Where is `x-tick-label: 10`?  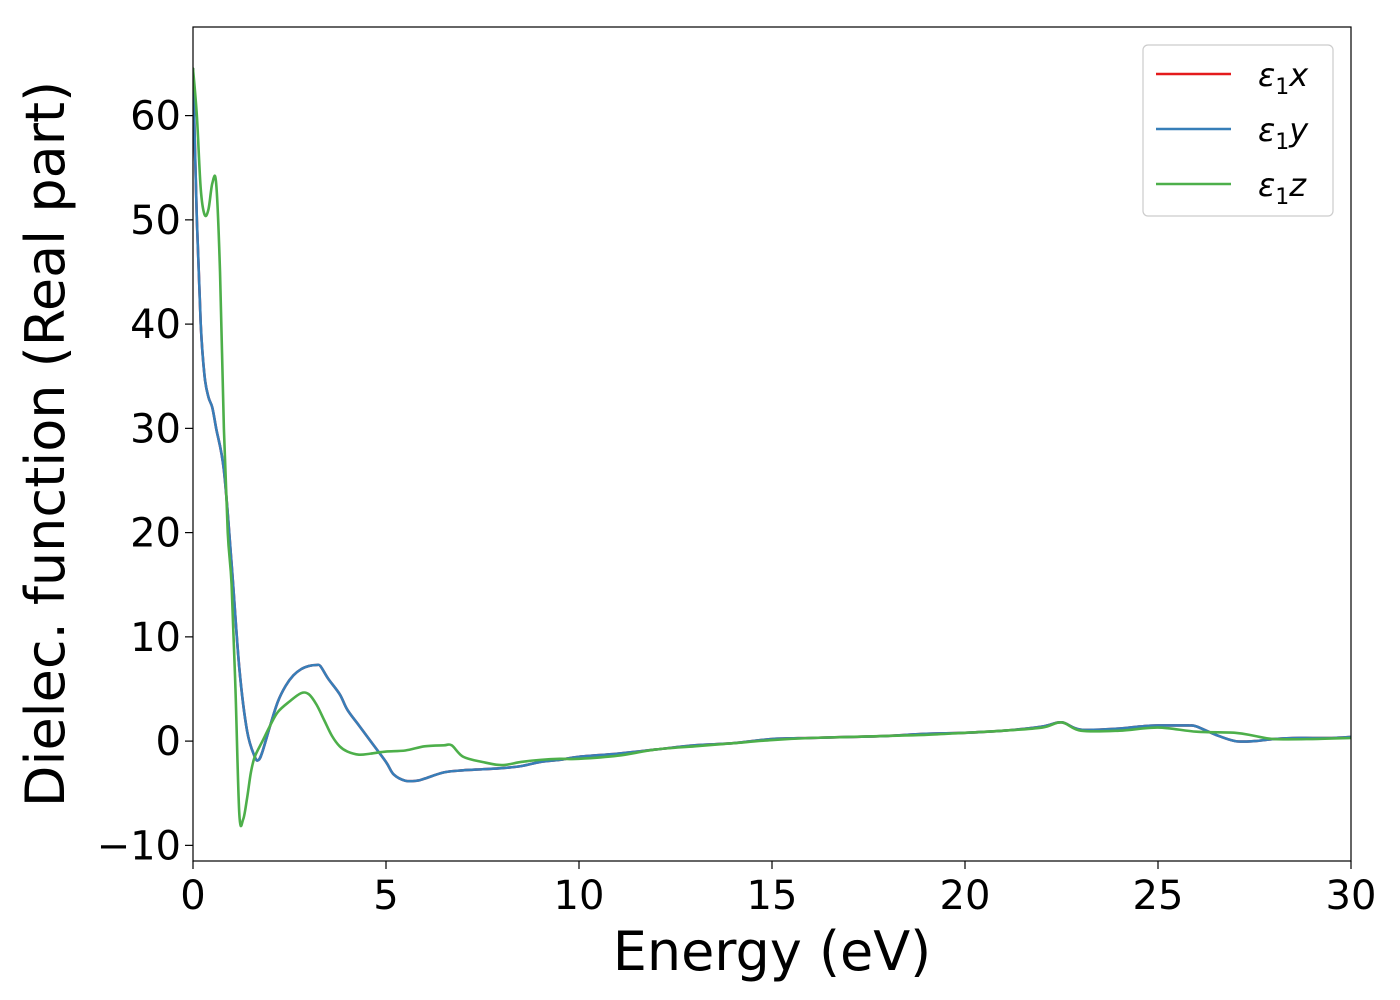
x-tick-label: 10 is located at coordinates (579, 896).